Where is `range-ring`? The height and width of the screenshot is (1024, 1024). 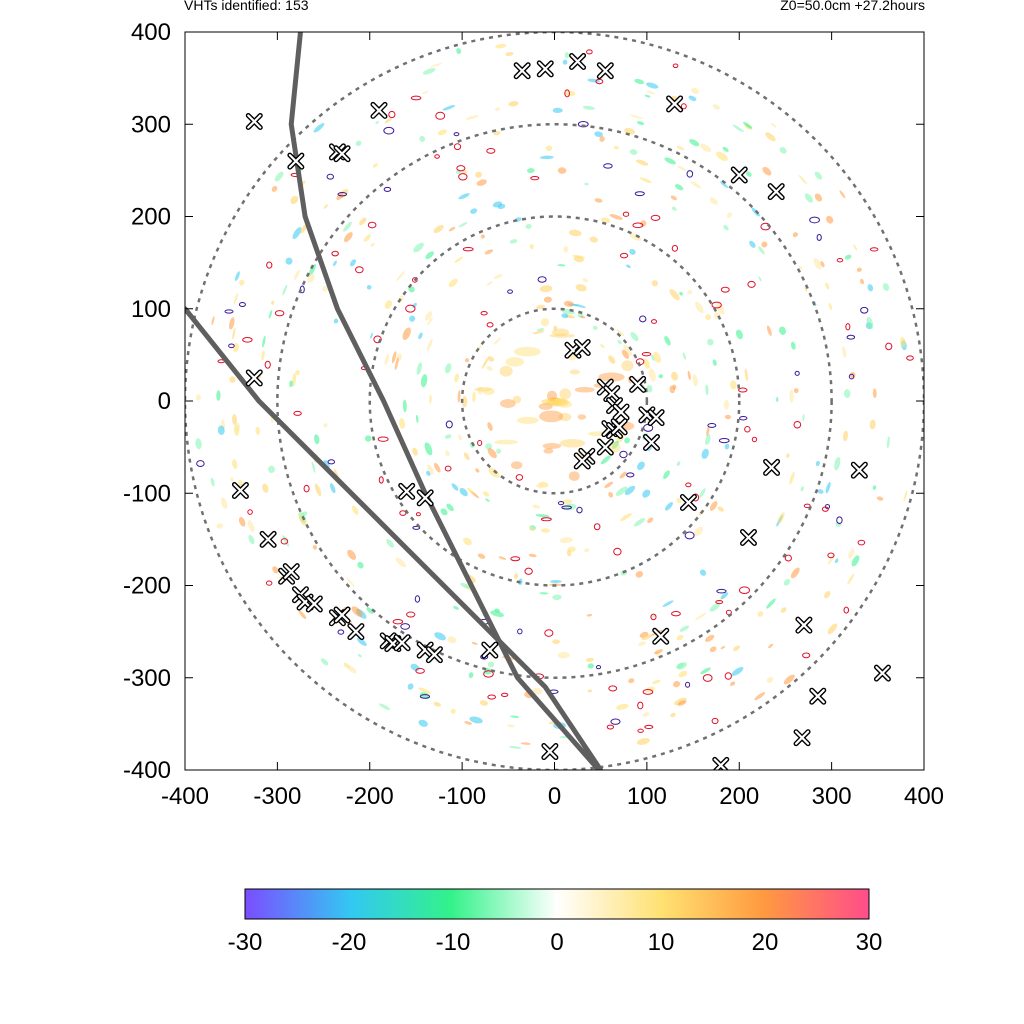 range-ring is located at coordinates (554, 401).